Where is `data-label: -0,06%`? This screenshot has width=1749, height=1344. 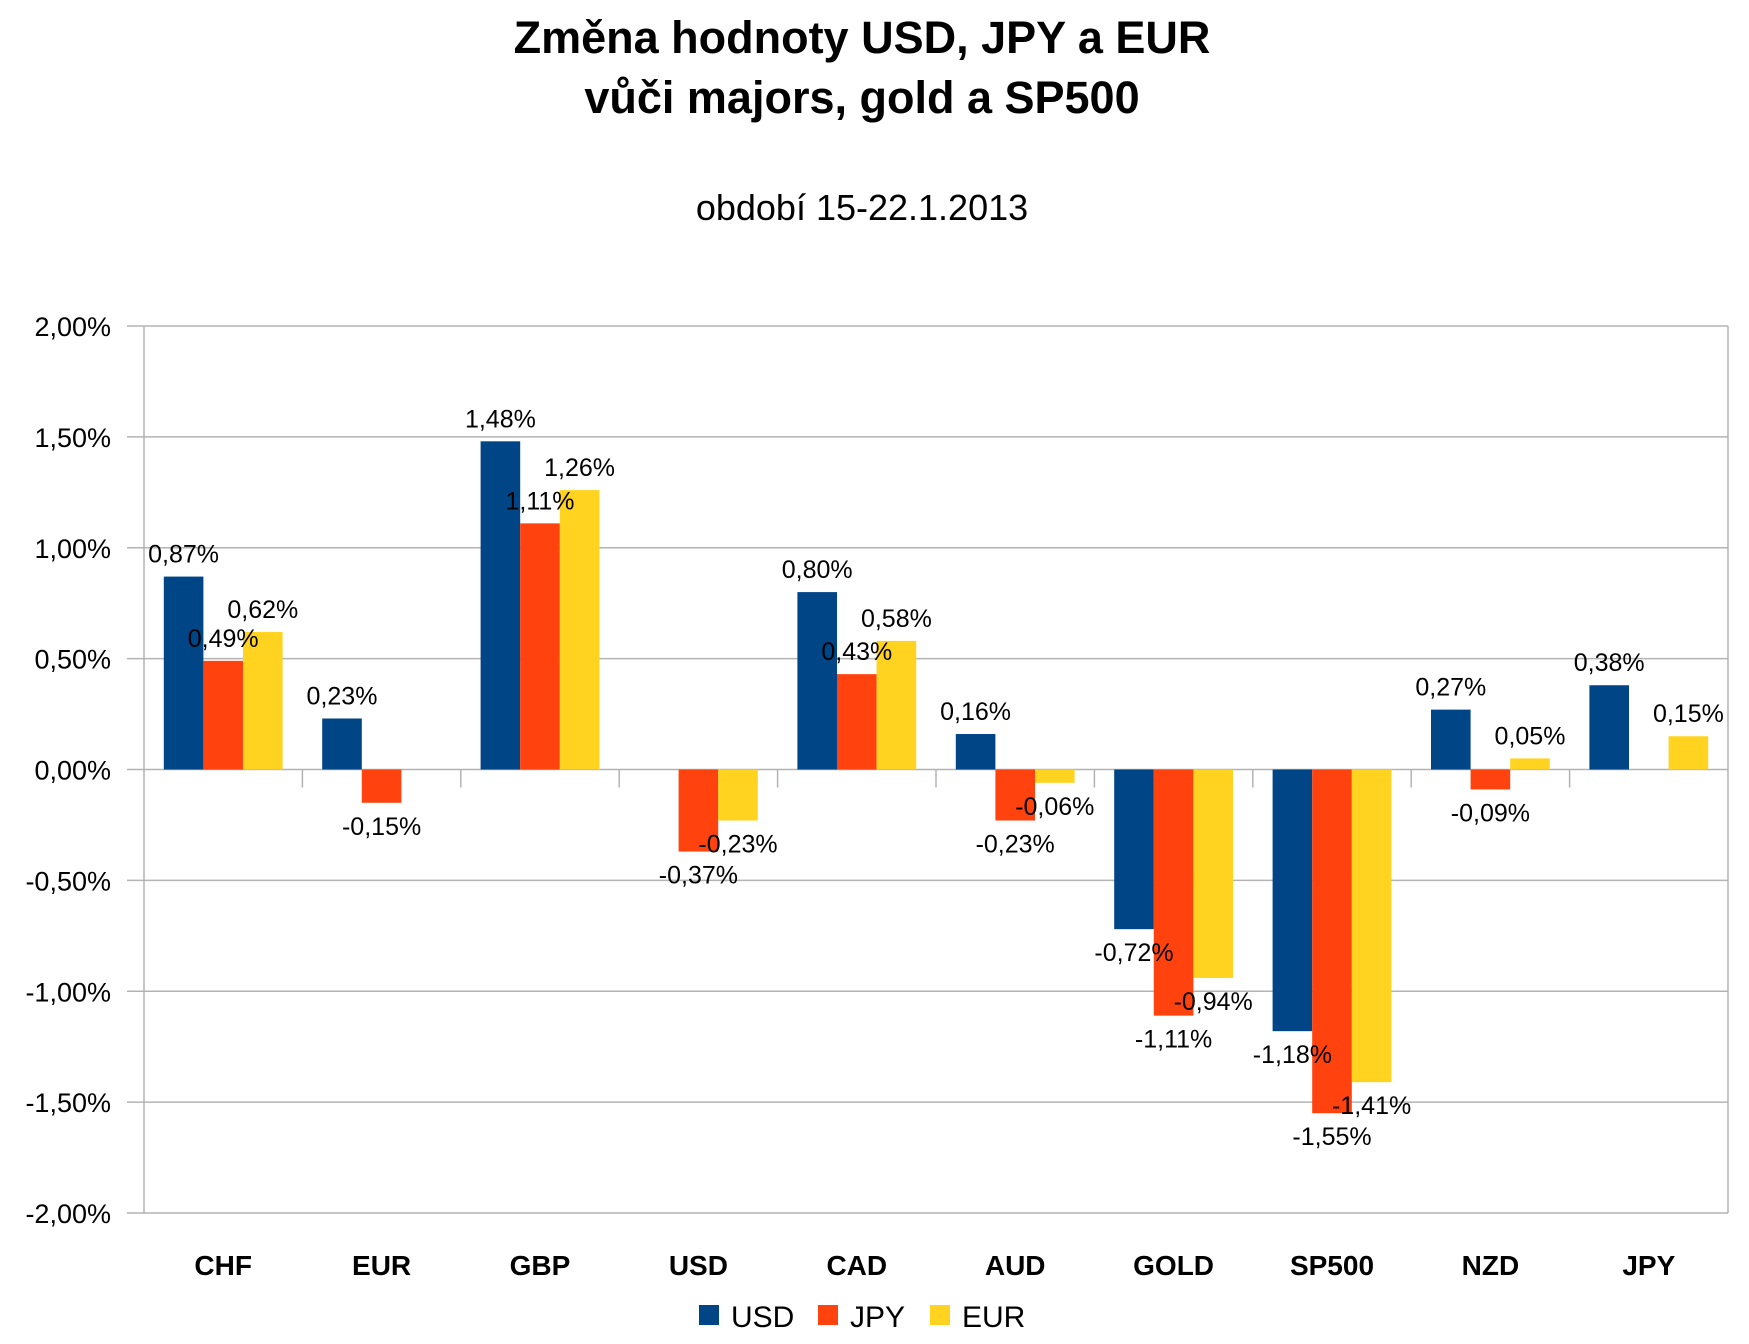
data-label: -0,06% is located at coordinates (1054, 807).